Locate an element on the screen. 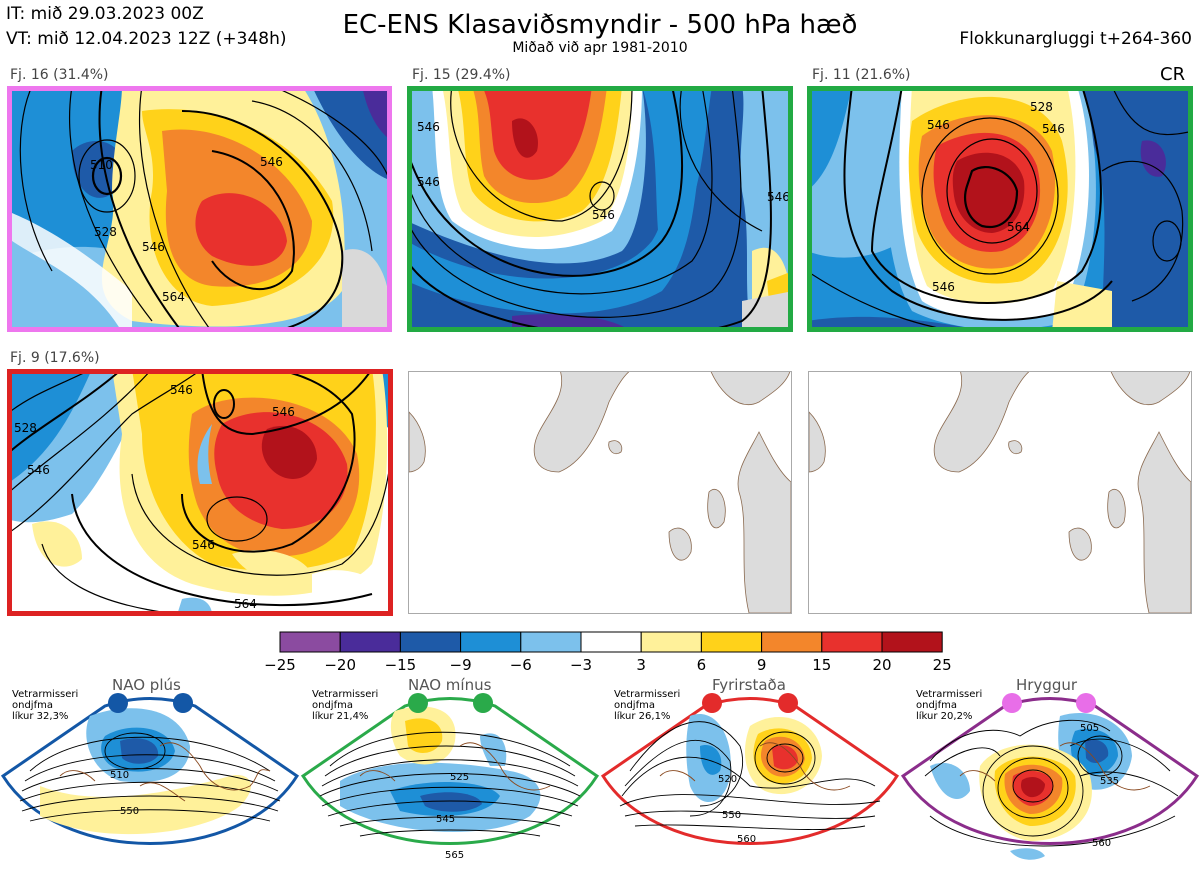 The width and height of the screenshot is (1200, 875). contour-label: 545 is located at coordinates (445, 819).